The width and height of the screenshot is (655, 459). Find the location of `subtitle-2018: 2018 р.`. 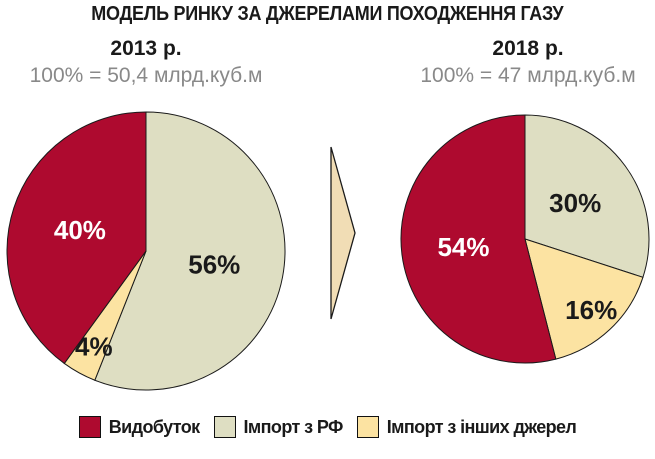

subtitle-2018: 2018 р. is located at coordinates (528, 48).